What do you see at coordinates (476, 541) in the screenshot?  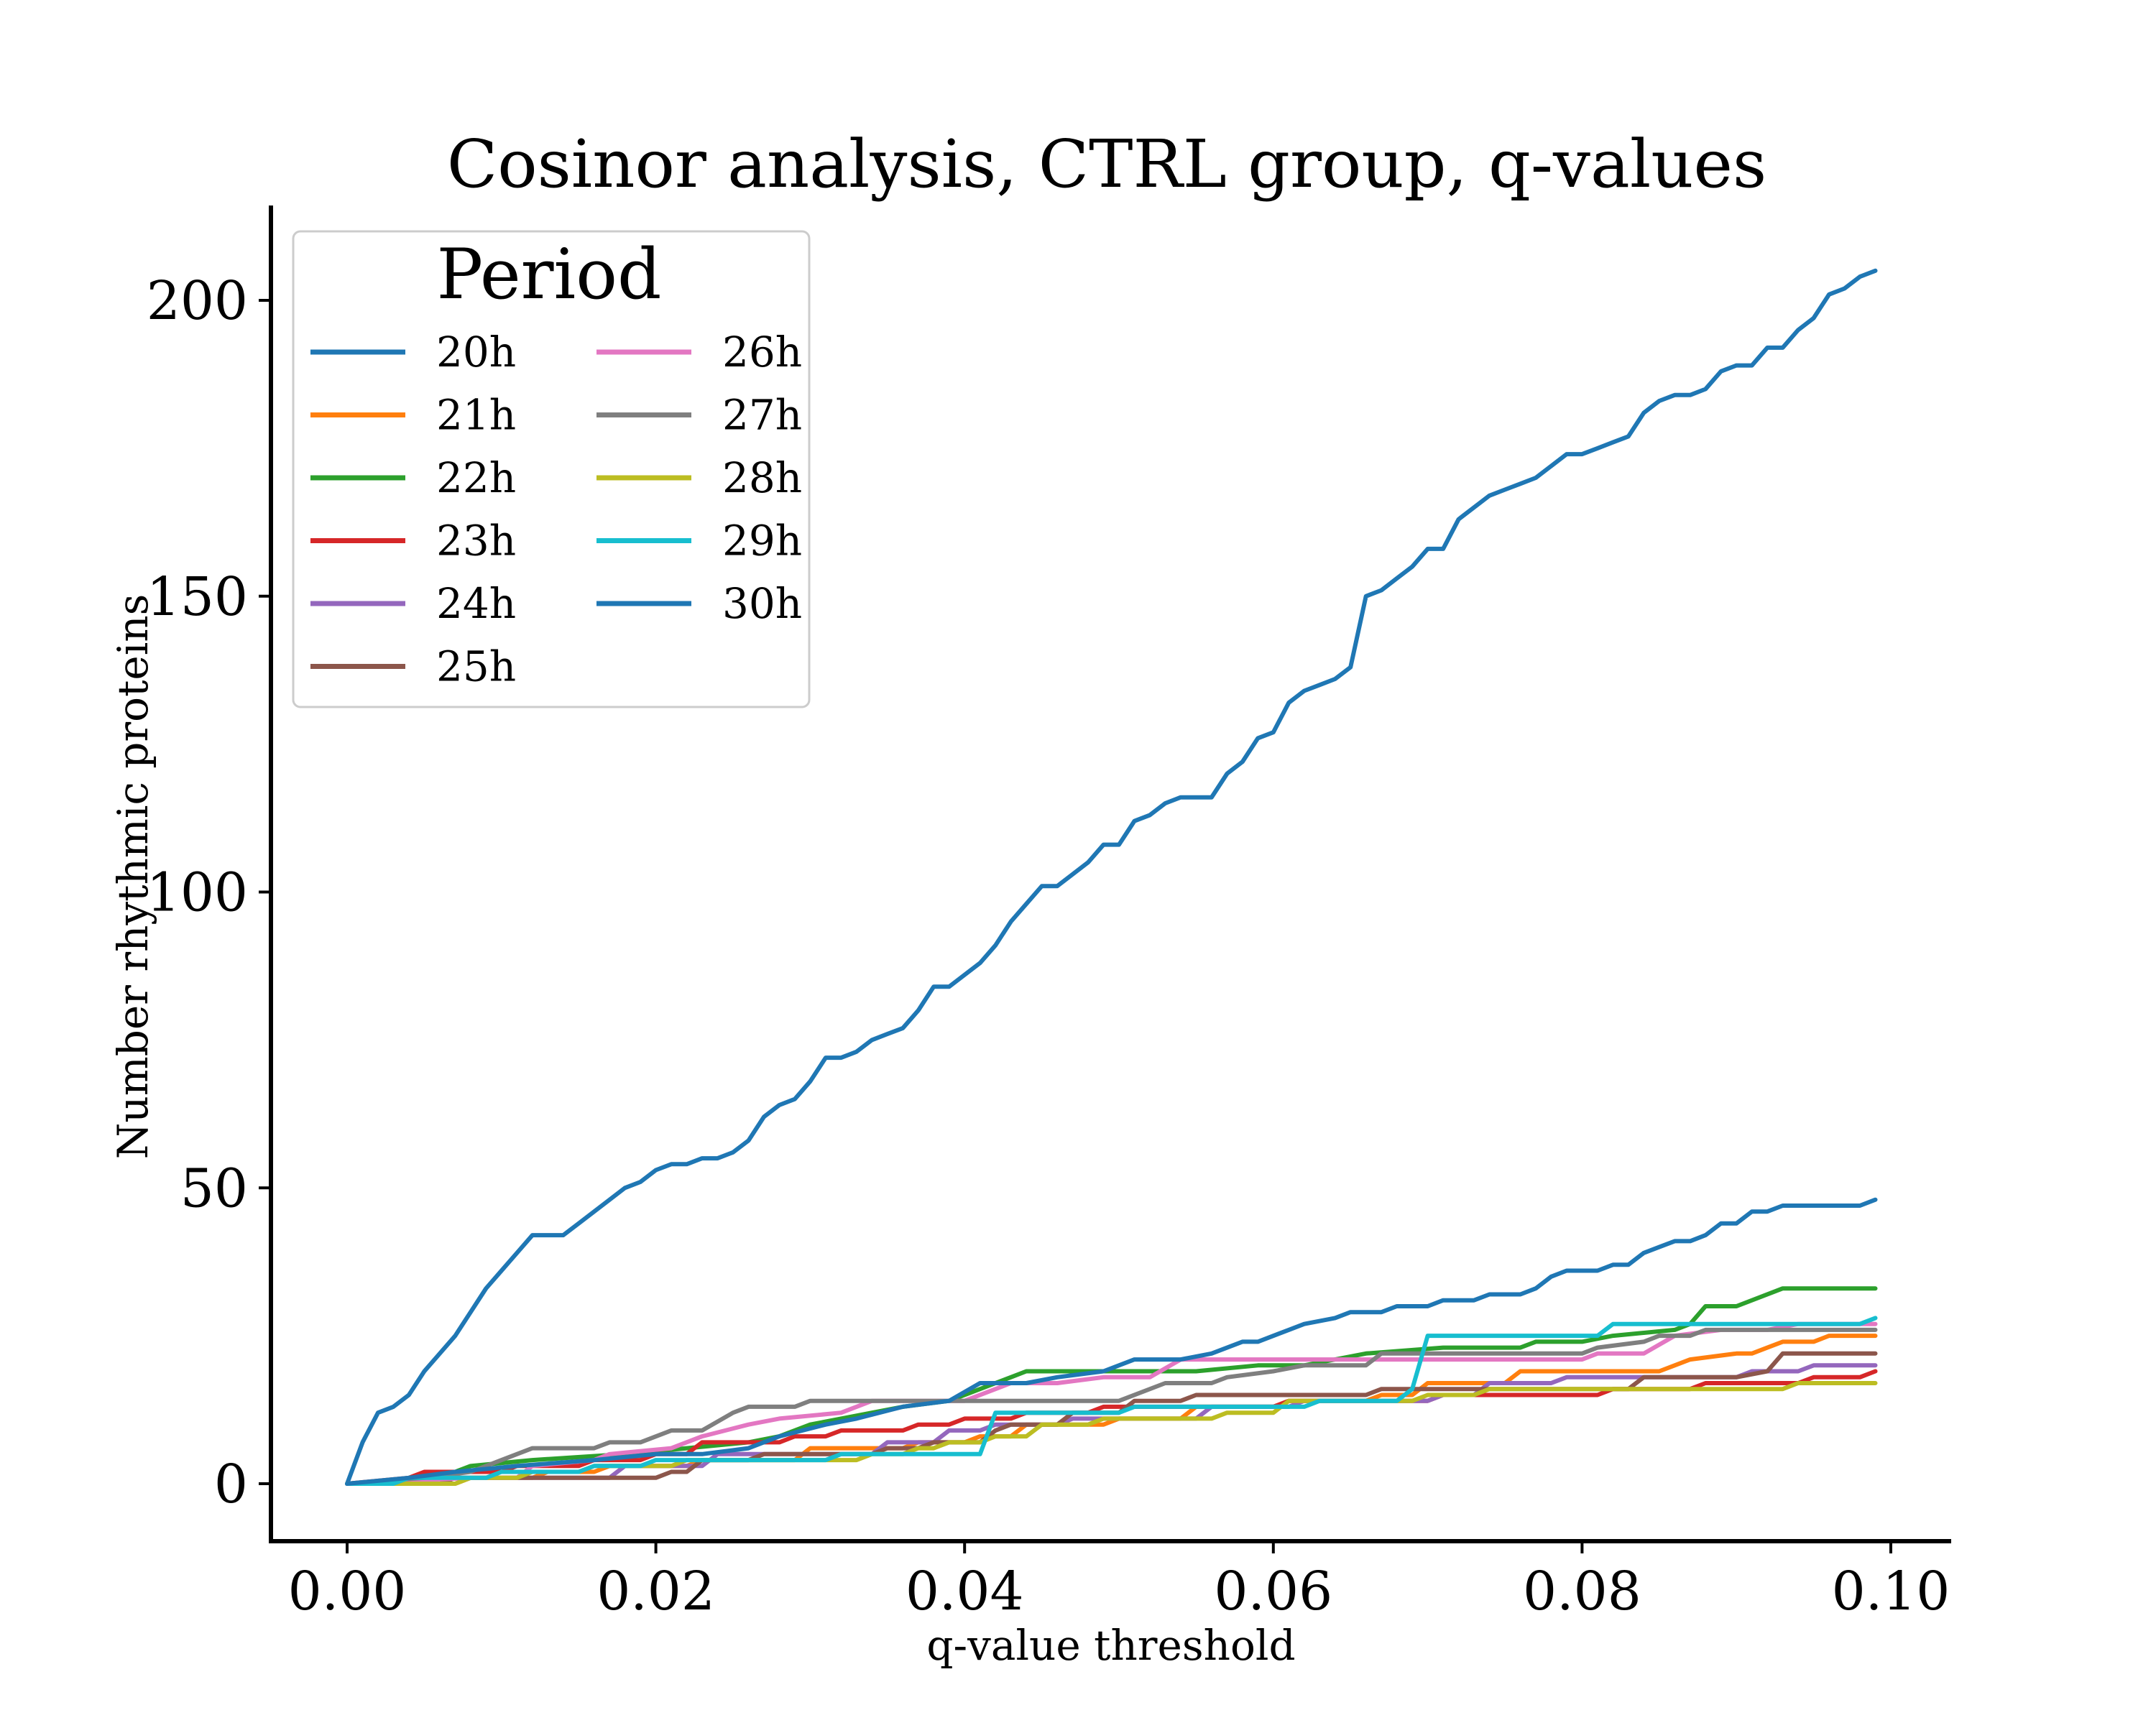 I see `legend-label-23h: 23h` at bounding box center [476, 541].